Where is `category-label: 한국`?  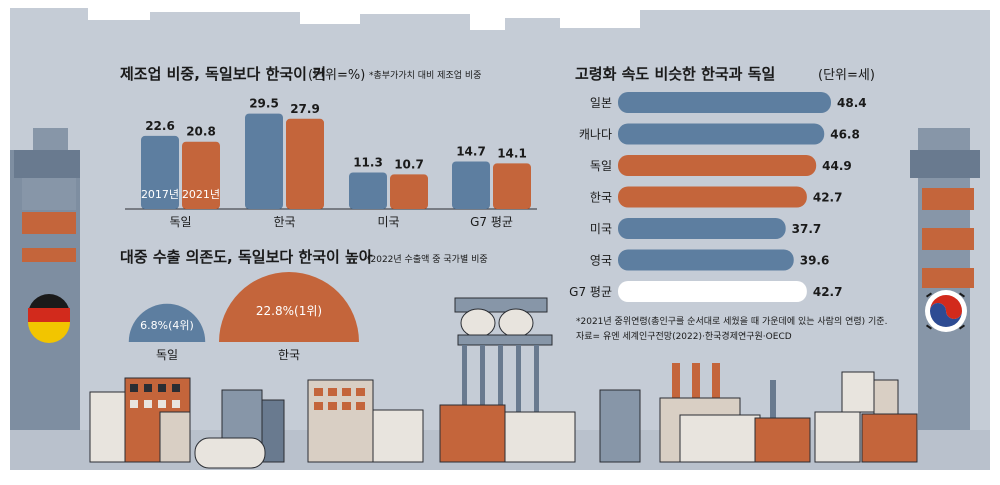 category-label: 한국 is located at coordinates (284, 222).